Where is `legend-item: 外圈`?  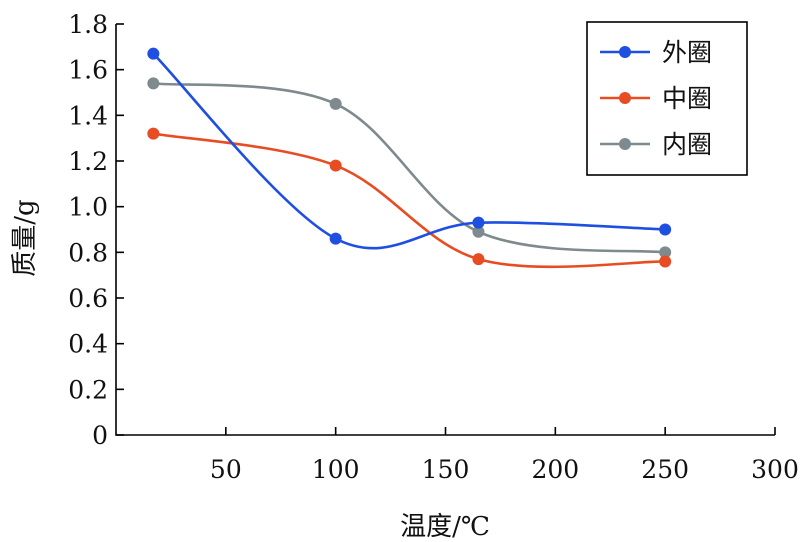 legend-item: 外圈 is located at coordinates (656, 52).